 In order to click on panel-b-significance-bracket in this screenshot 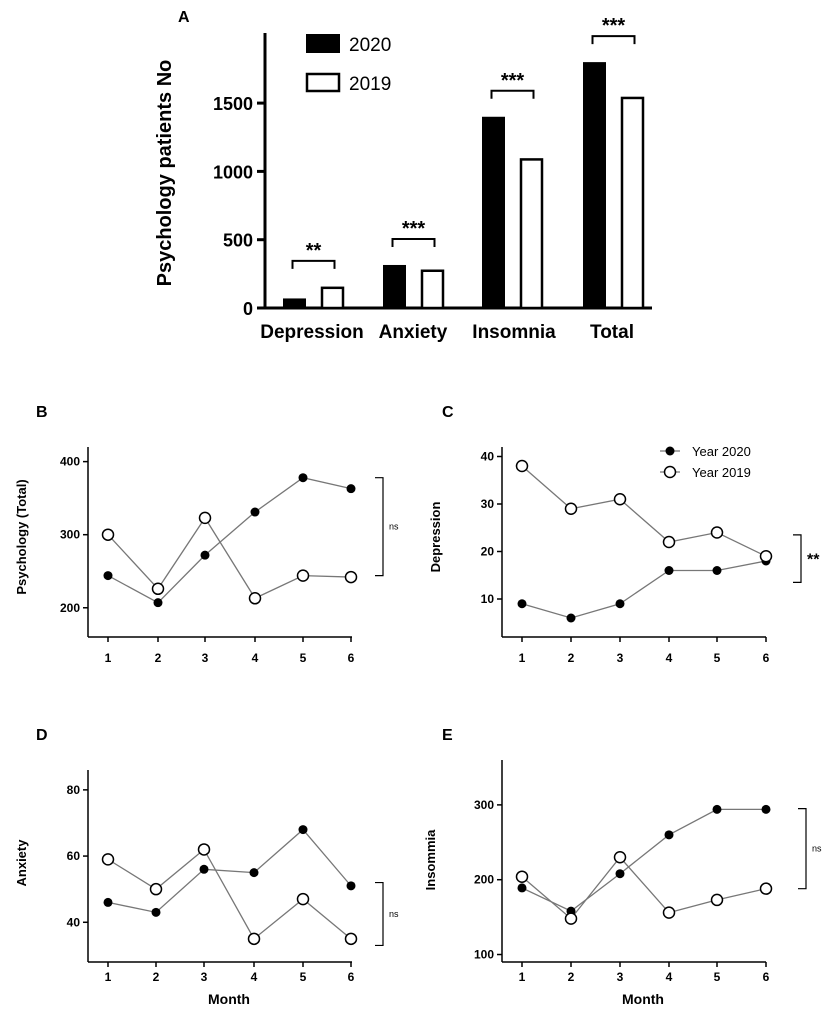, I will do `click(379, 527)`.